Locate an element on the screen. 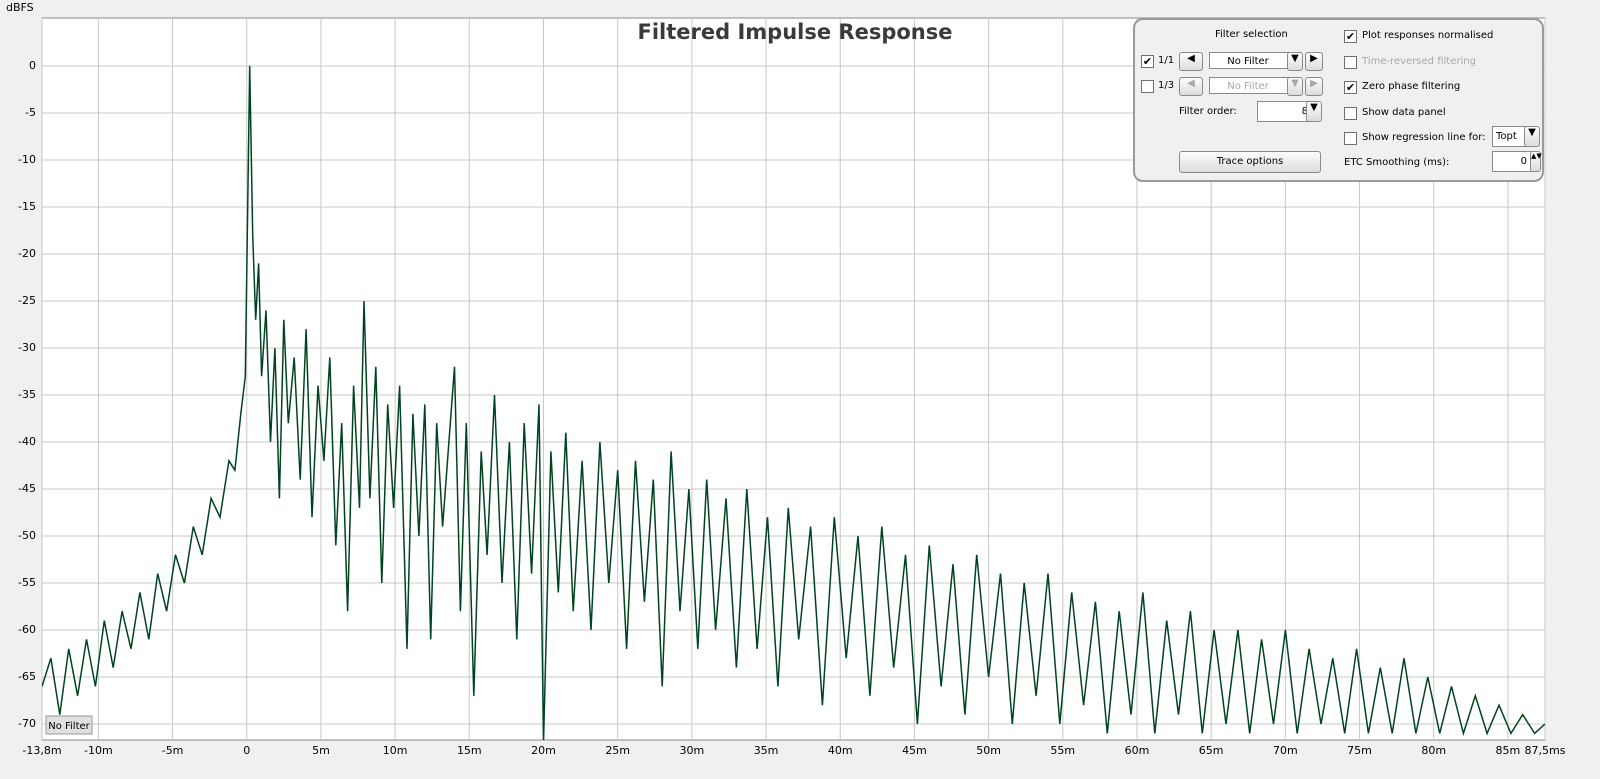 The image size is (1600, 779). x-tick-label: 10m is located at coordinates (395, 750).